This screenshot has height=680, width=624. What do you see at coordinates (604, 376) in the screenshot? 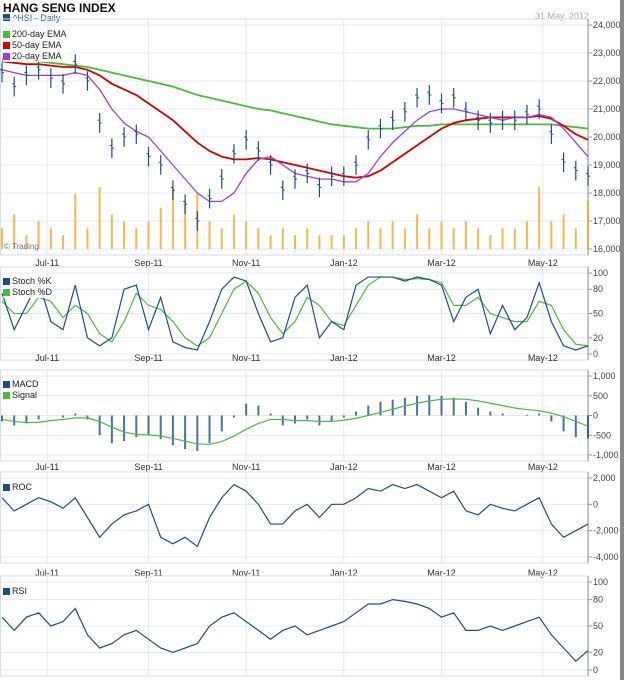
I see `y-tick-label: 1,000` at bounding box center [604, 376].